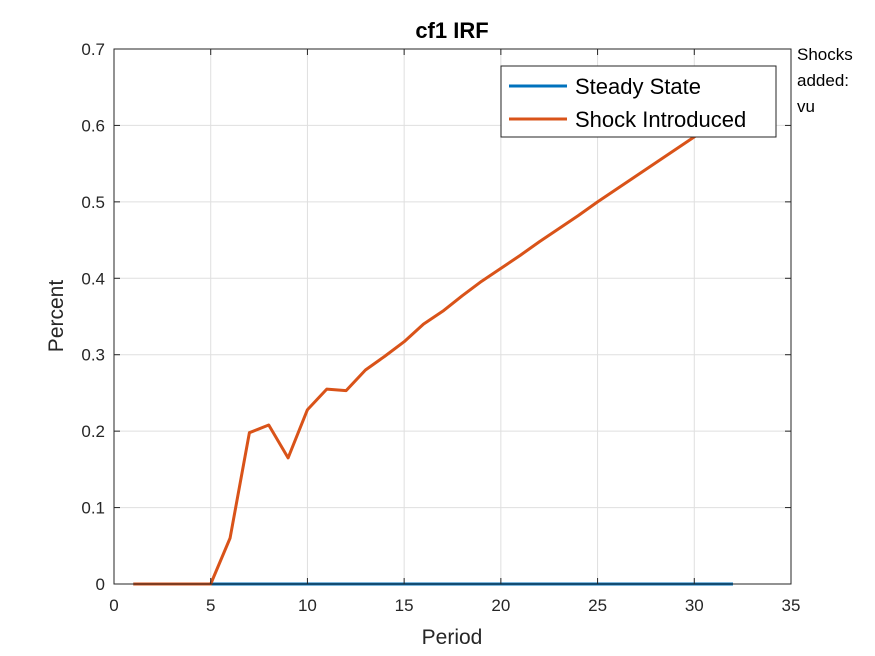 This screenshot has height=656, width=875. I want to click on y-axis-title: Percent, so click(56, 316).